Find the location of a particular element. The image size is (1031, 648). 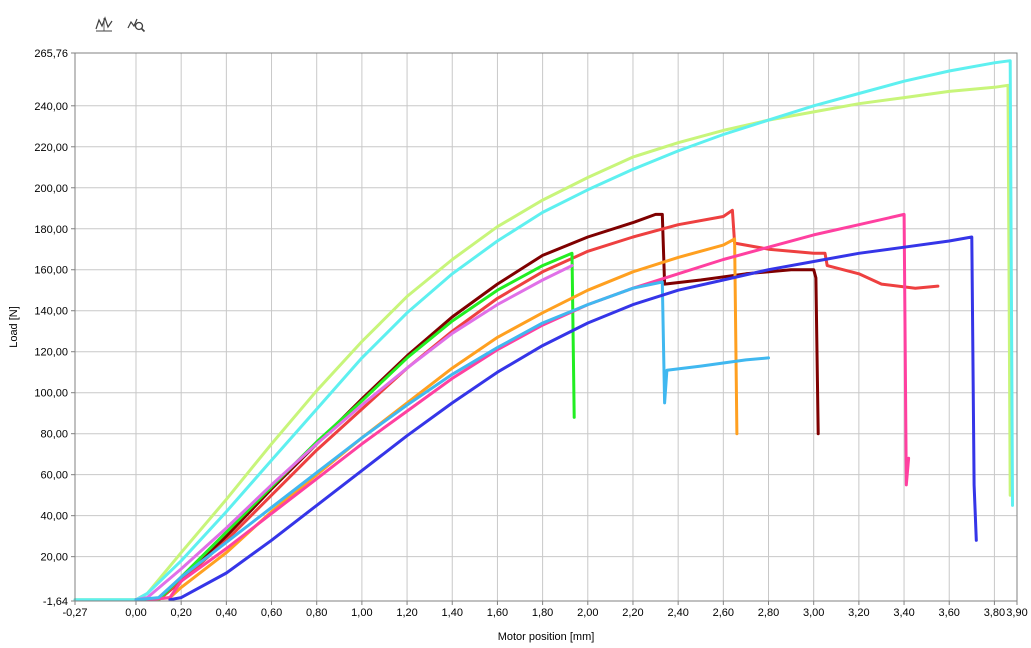

chart-toolbar is located at coordinates (120, 24).